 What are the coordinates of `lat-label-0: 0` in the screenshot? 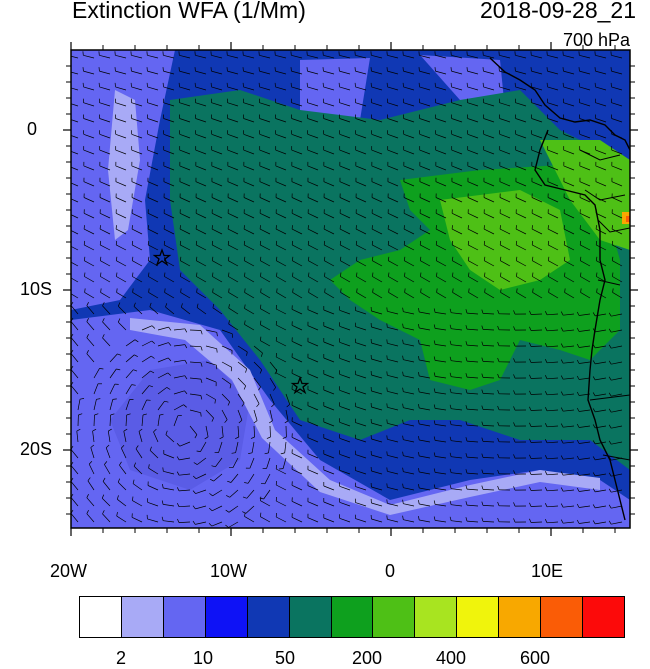 It's located at (32, 129).